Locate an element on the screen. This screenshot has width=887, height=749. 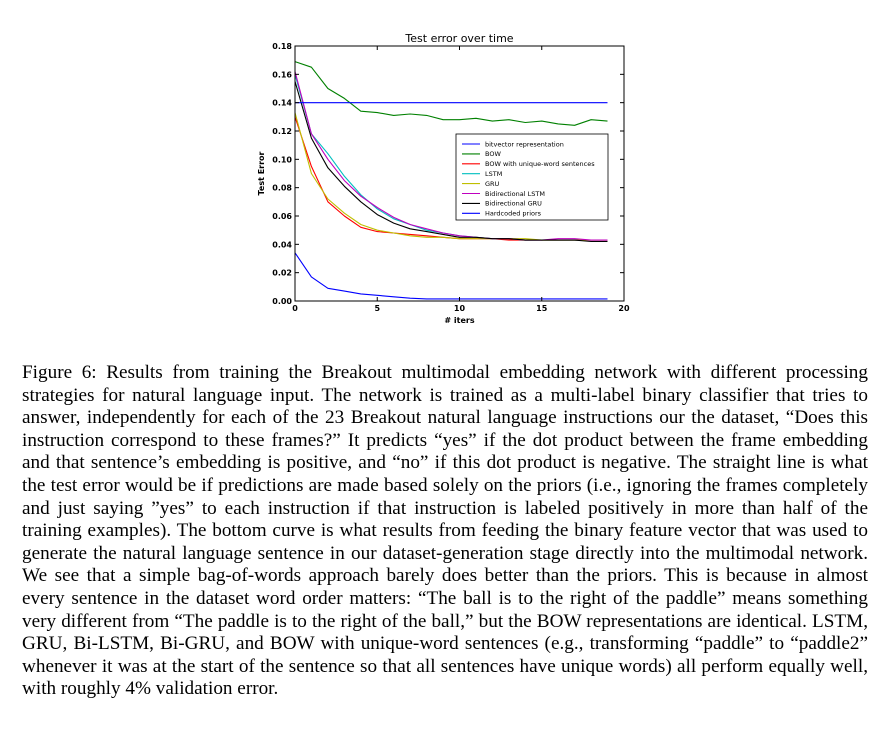
x-tick-label: 20 is located at coordinates (624, 308).